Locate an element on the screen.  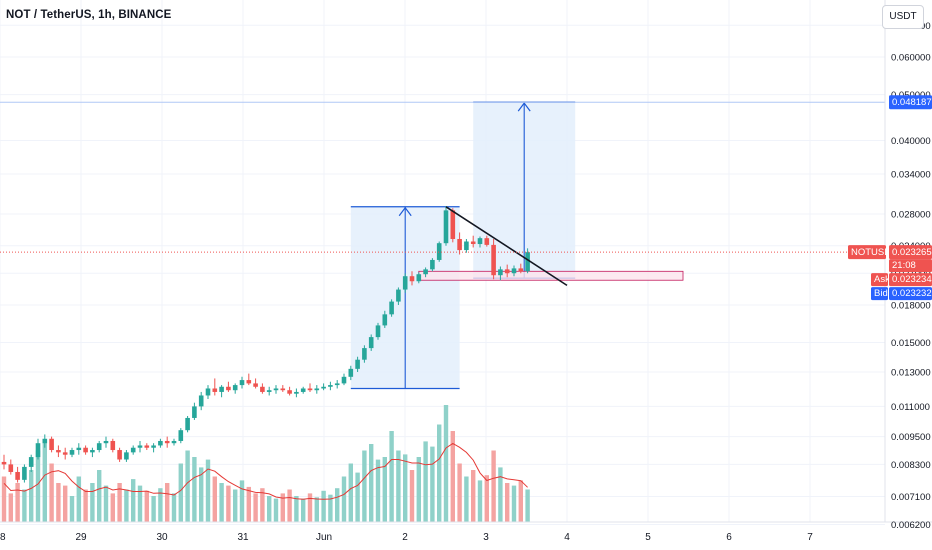
trendline is located at coordinates (506, 246).